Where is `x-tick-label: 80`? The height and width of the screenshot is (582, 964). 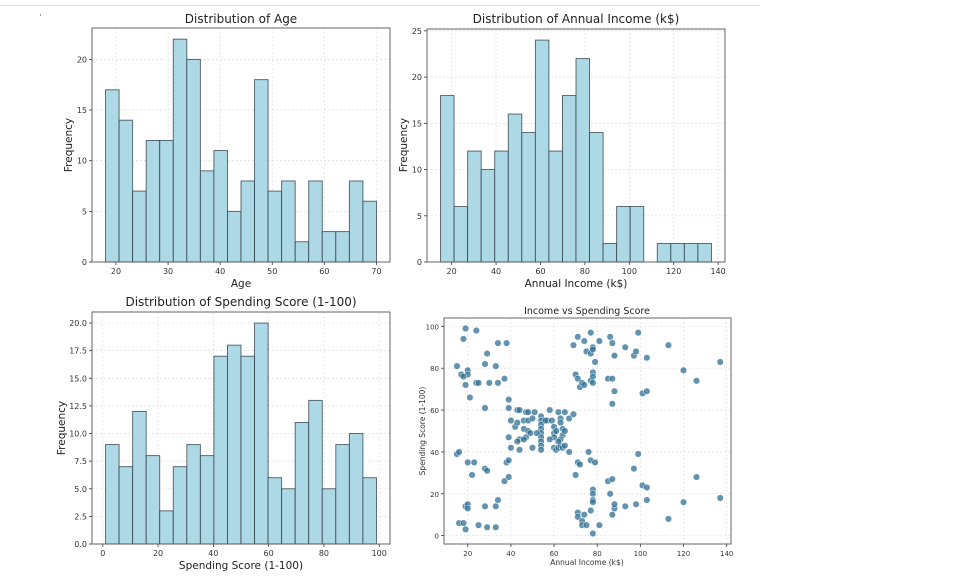
x-tick-label: 80 is located at coordinates (324, 553).